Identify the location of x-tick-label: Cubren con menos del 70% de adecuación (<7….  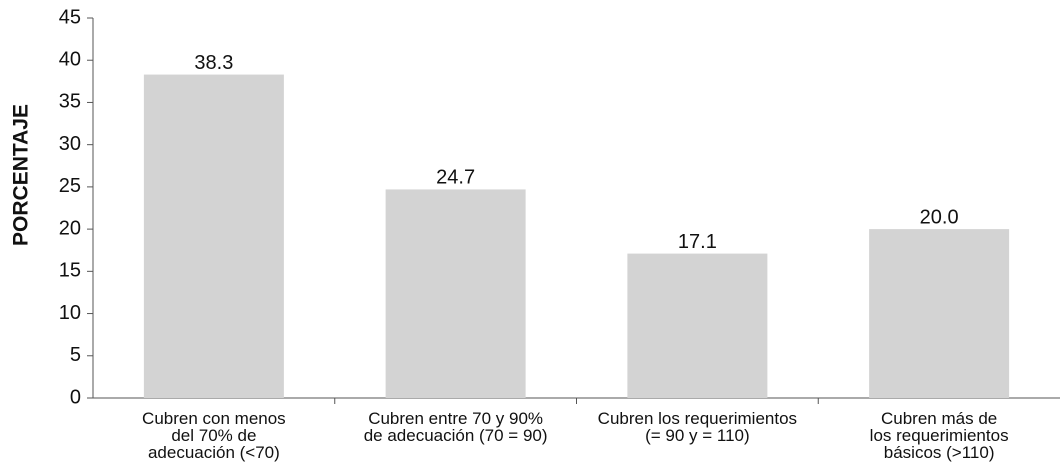
(214, 435).